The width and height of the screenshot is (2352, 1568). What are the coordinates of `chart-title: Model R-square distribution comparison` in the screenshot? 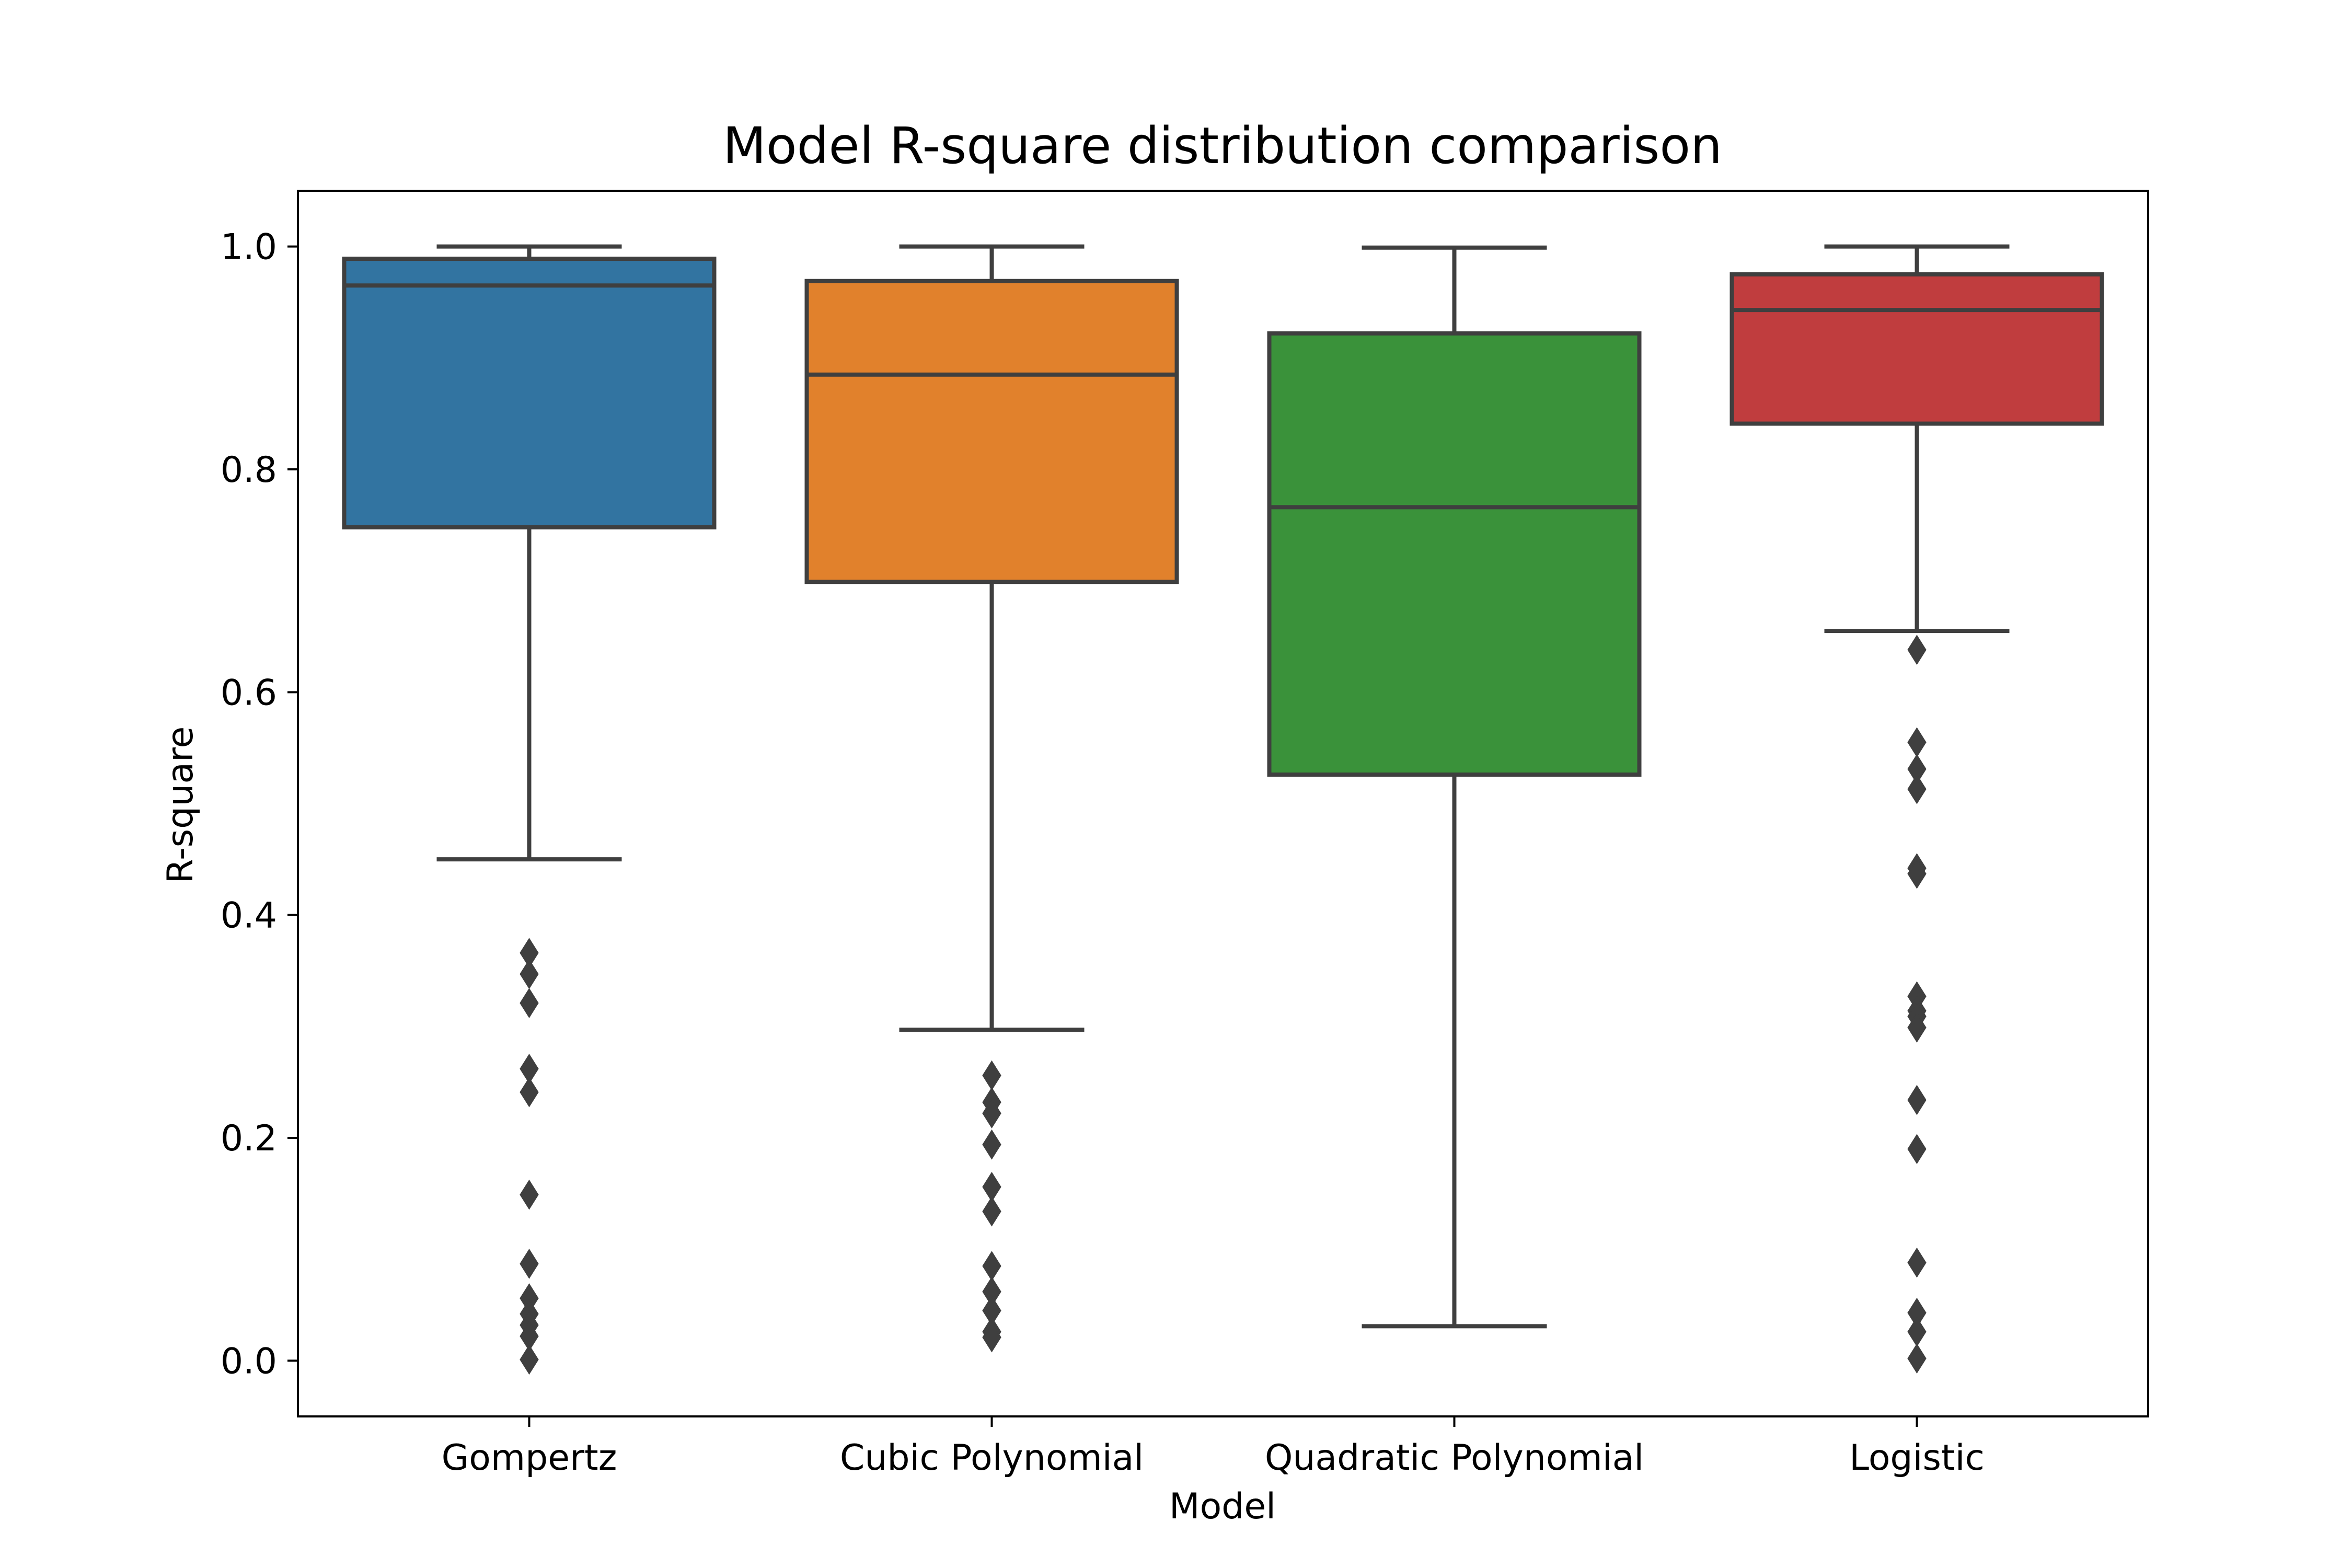 It's located at (1222, 146).